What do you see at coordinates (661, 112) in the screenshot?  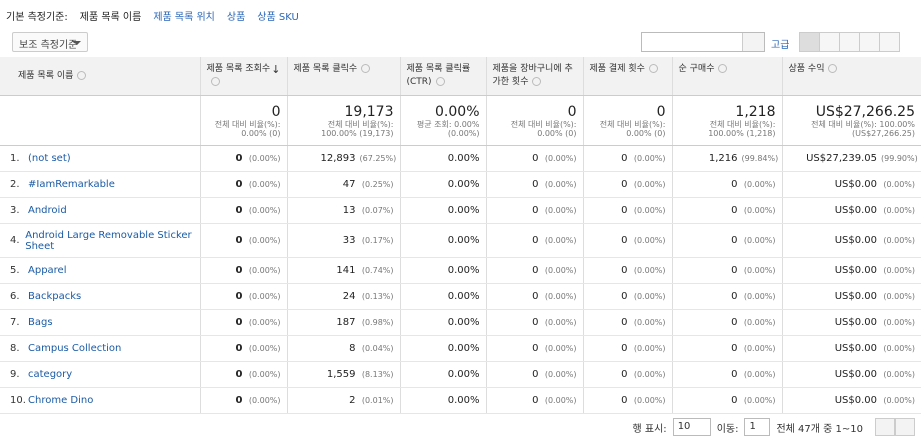 I see `total-value: 0` at bounding box center [661, 112].